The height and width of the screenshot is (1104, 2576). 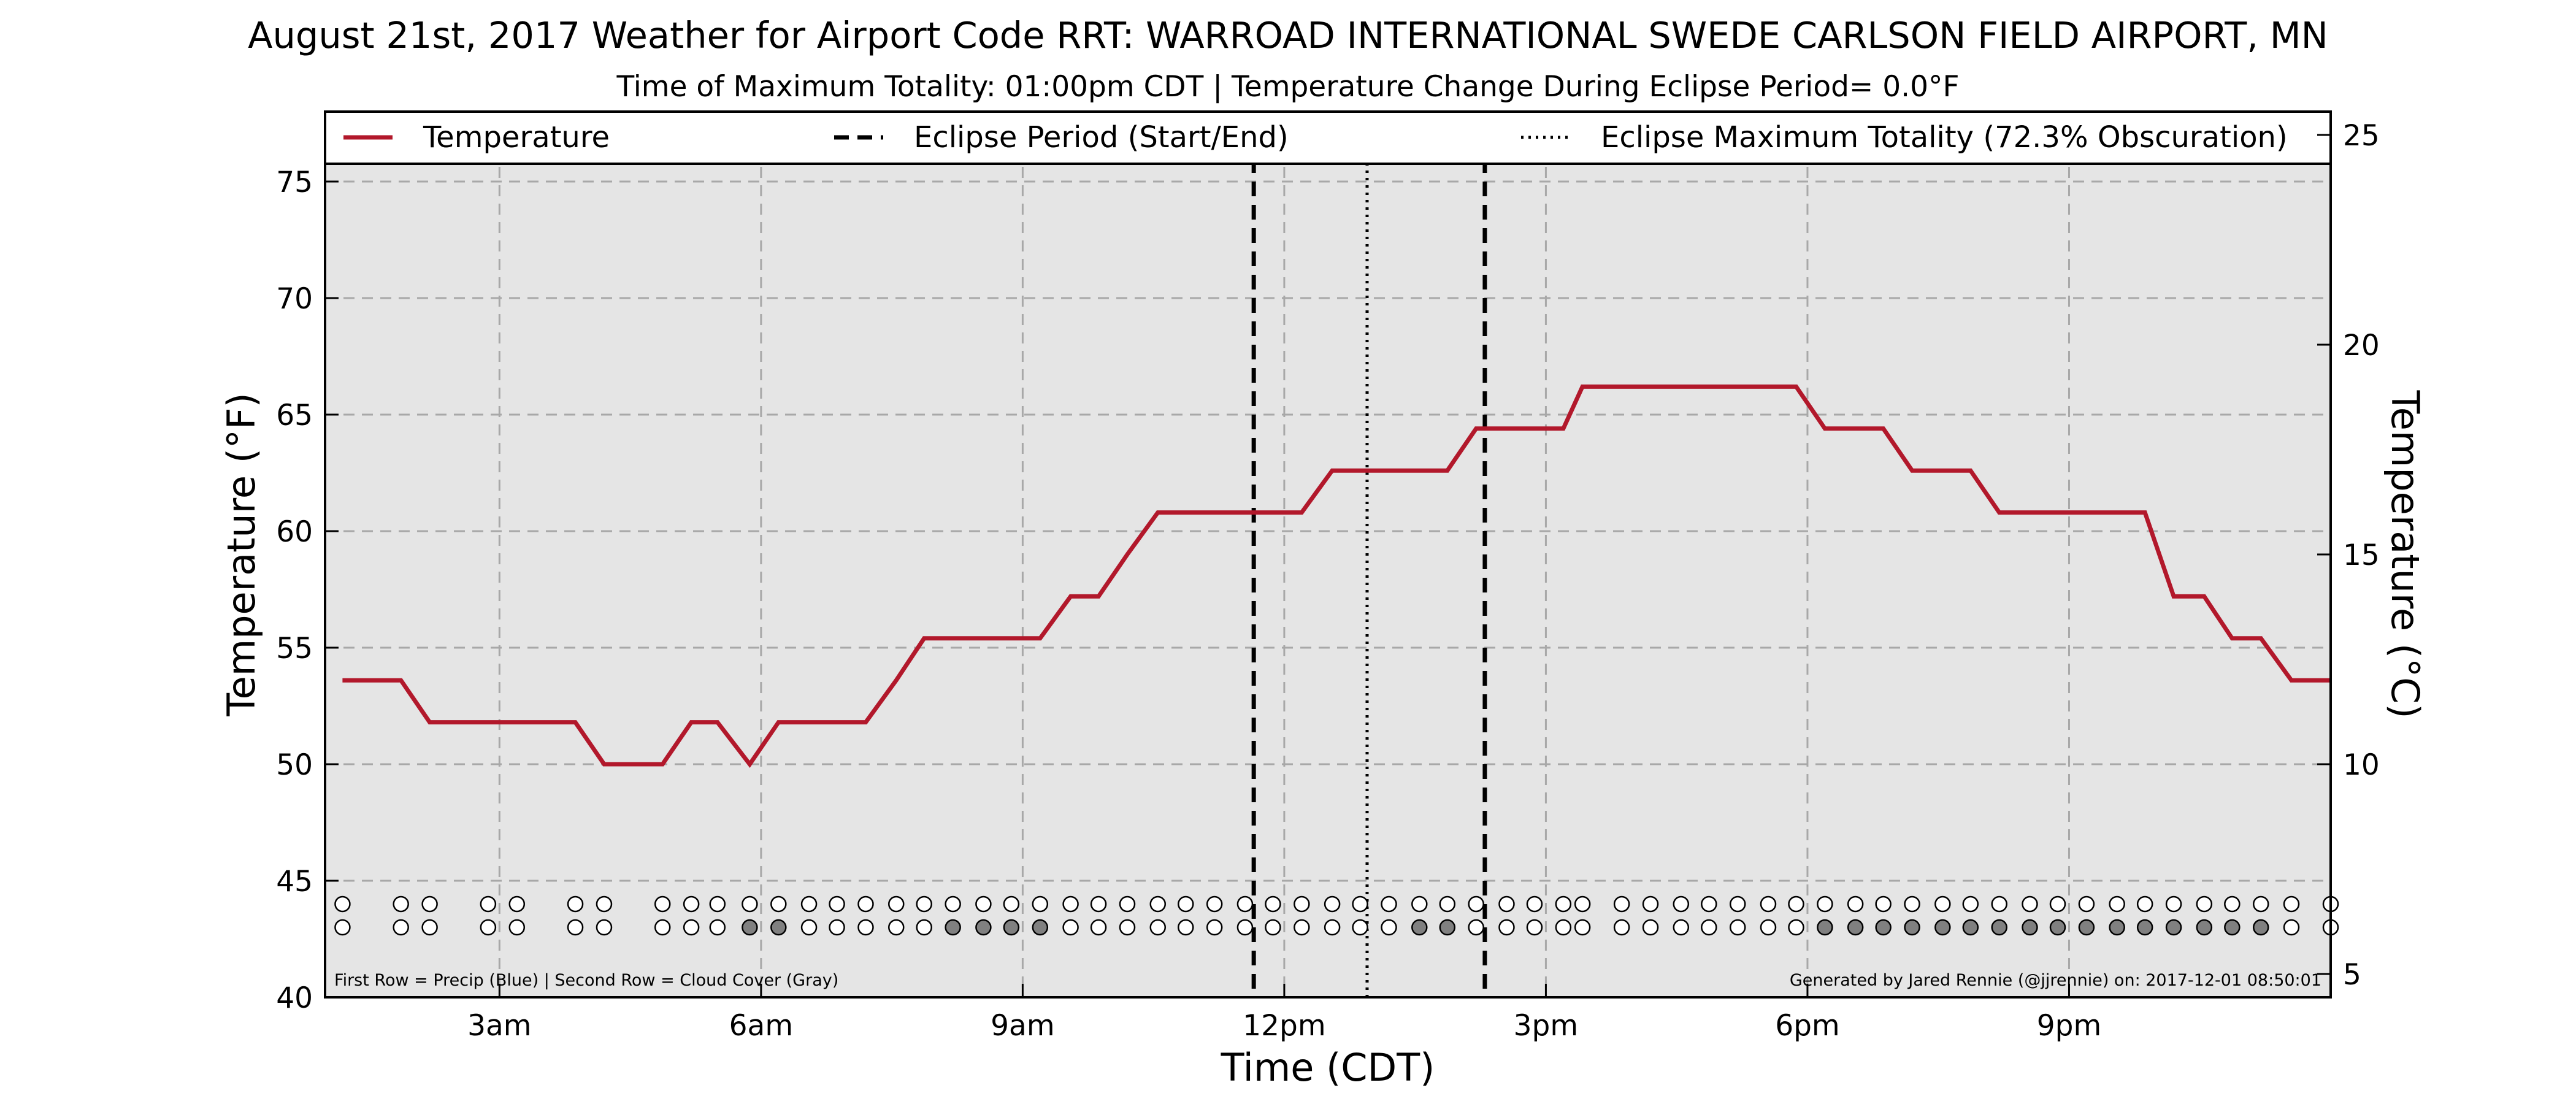 I want to click on legend-label-eclipse-period: Eclipse Period (Start/End), so click(x=1101, y=137).